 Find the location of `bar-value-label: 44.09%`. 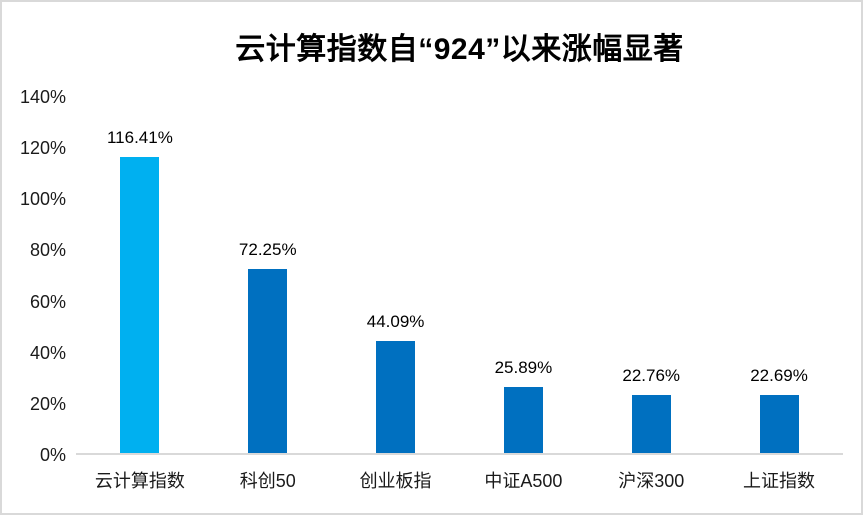

bar-value-label: 44.09% is located at coordinates (395, 321).